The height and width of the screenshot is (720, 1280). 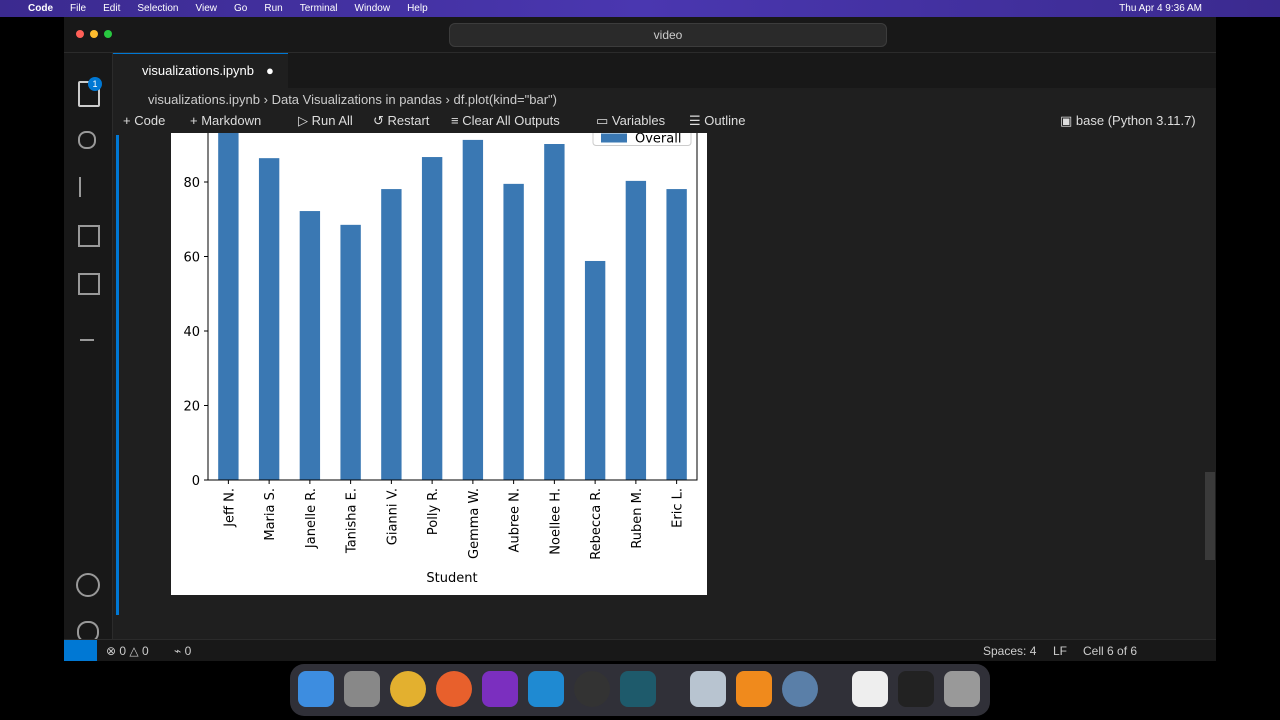 What do you see at coordinates (916, 689) in the screenshot?
I see `terminal` at bounding box center [916, 689].